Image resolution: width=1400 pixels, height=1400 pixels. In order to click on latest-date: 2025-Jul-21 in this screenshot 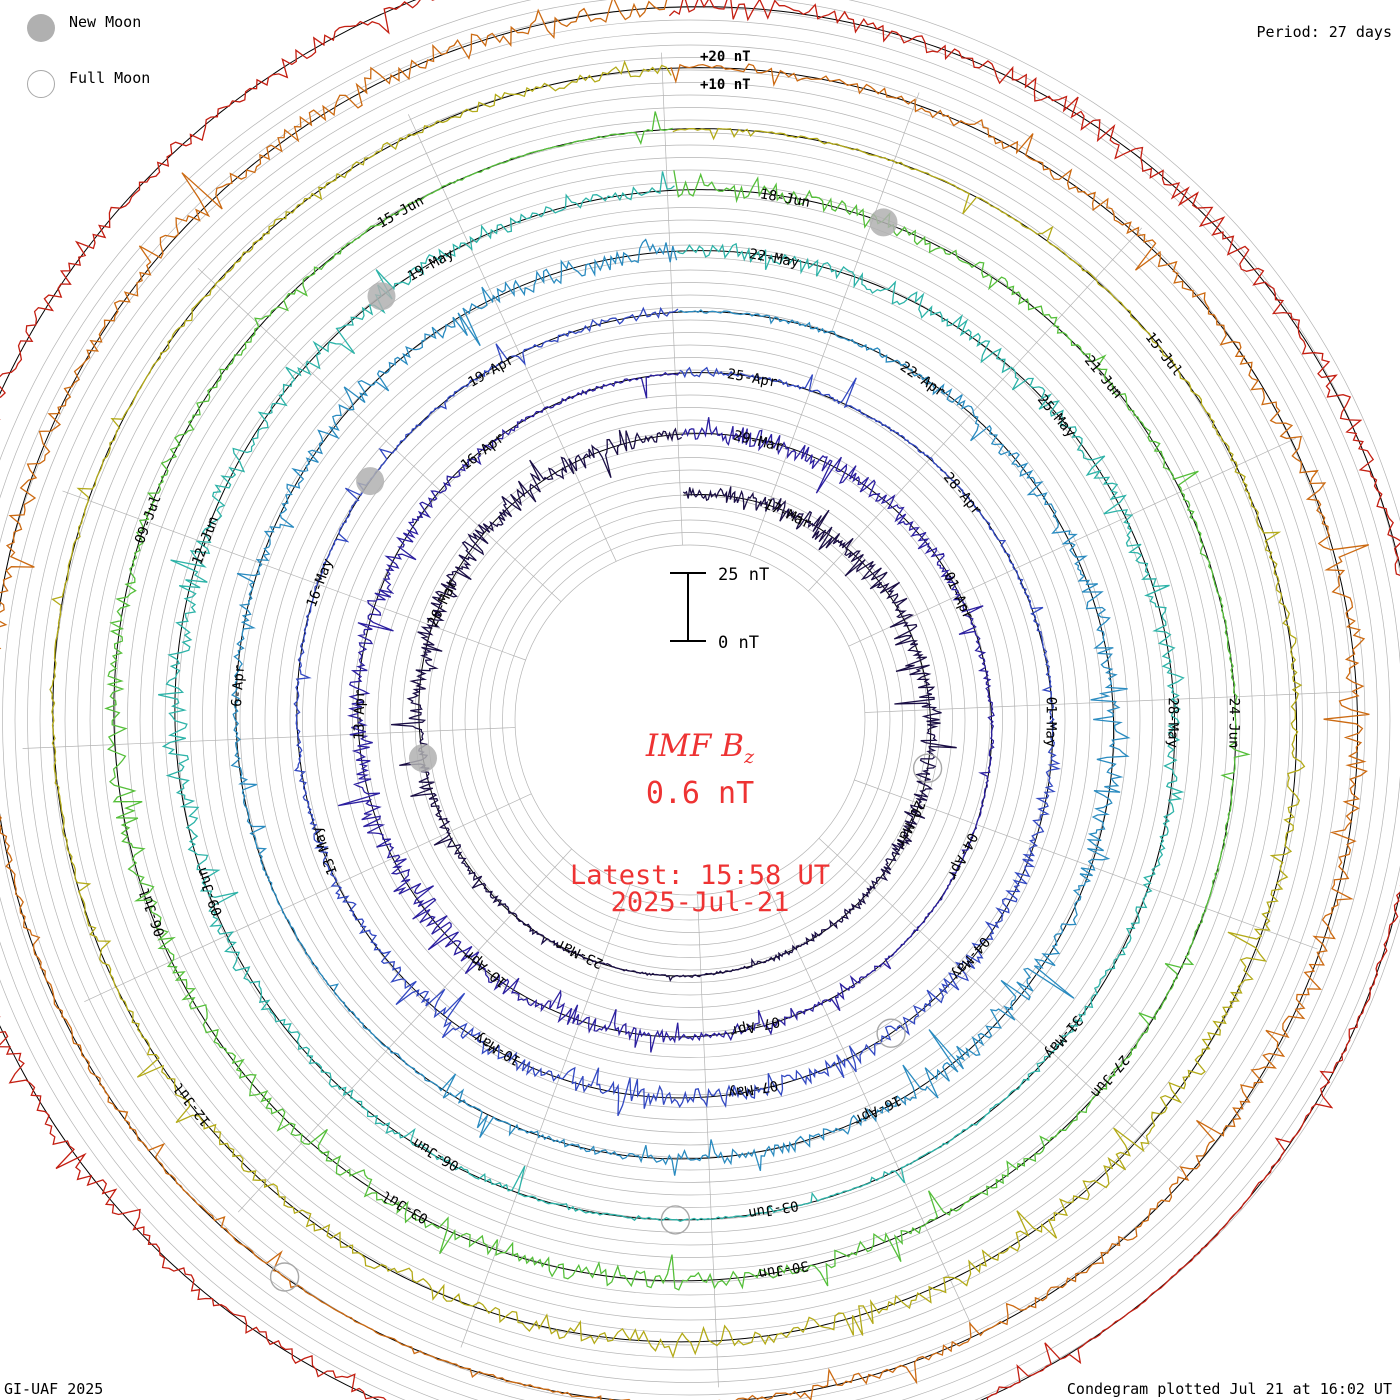, I will do `click(700, 902)`.